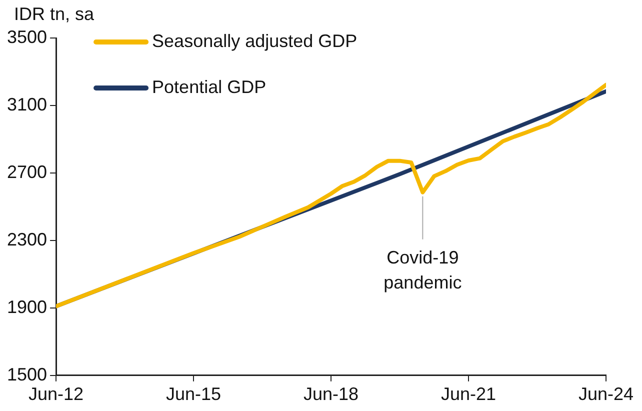  I want to click on x-tick-label: Jun-15, so click(194, 394).